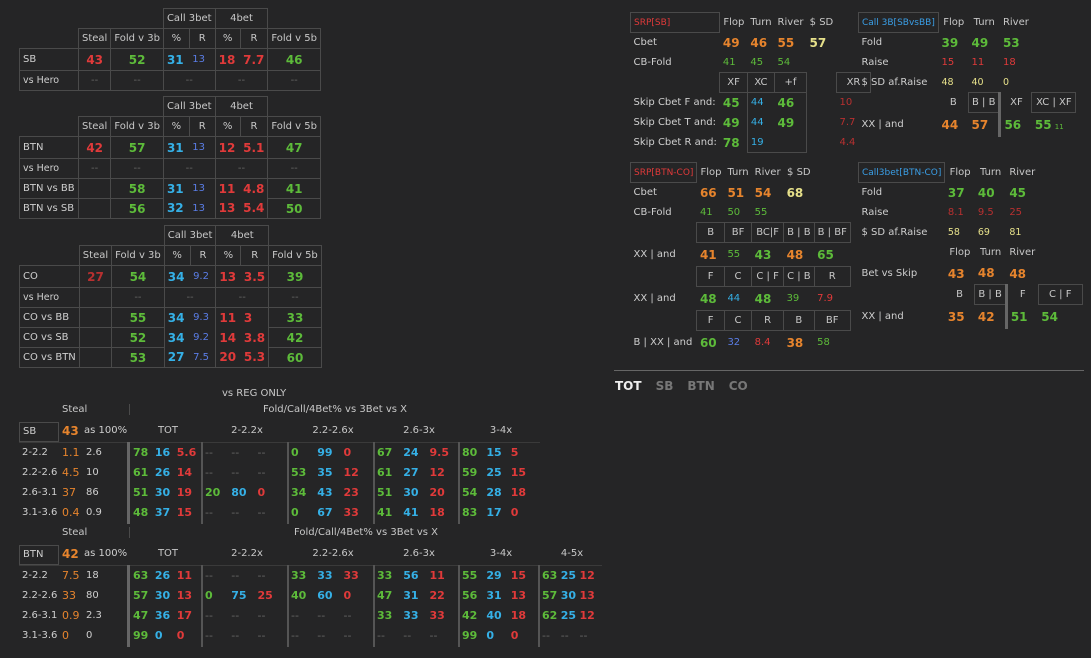  I want to click on sizing-value: 62, so click(550, 615).